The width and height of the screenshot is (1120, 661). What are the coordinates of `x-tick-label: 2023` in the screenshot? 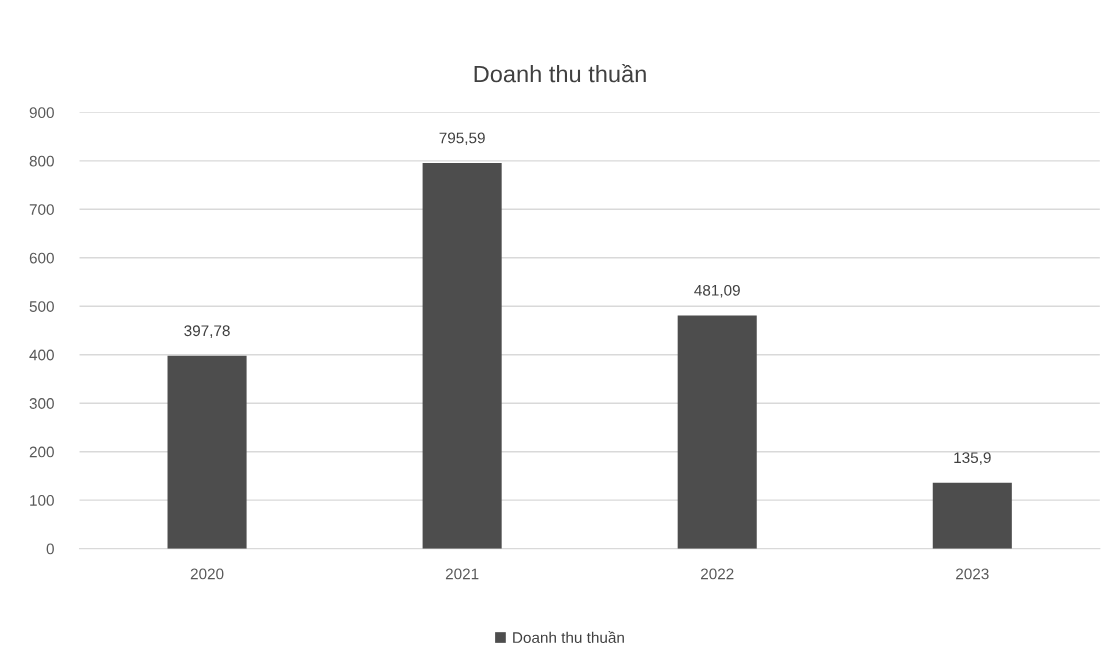 It's located at (972, 574).